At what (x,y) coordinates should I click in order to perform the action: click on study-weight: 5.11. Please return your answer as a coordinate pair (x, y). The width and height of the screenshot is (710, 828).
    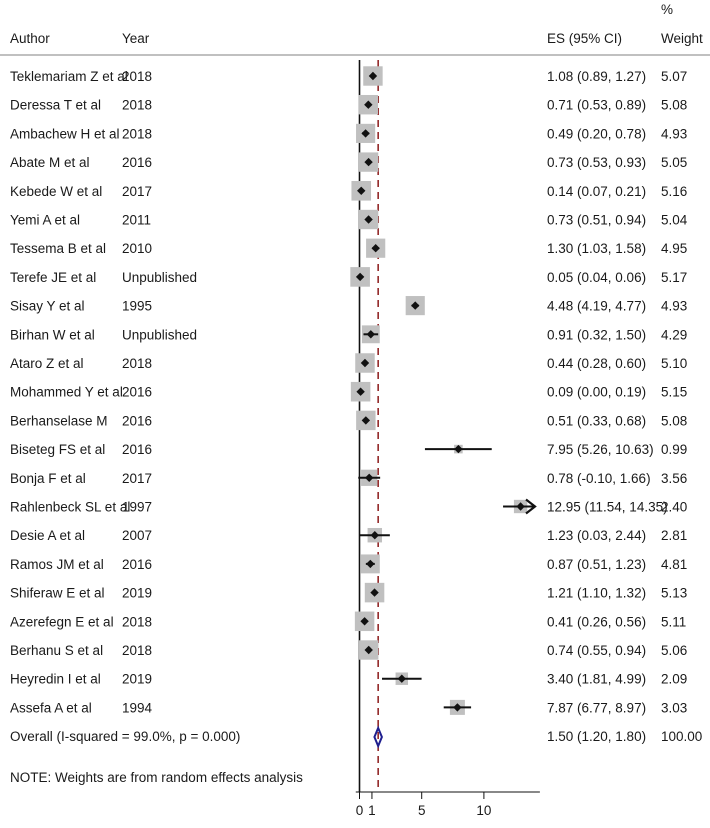
    Looking at the image, I should click on (673, 621).